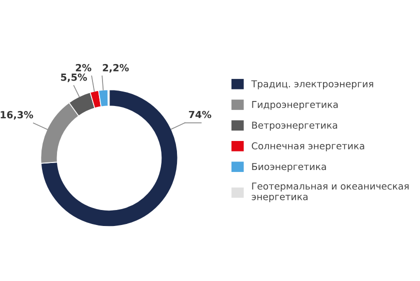 The height and width of the screenshot is (281, 420). I want to click on legend-label: Традиц. электроэнергия, so click(312, 85).